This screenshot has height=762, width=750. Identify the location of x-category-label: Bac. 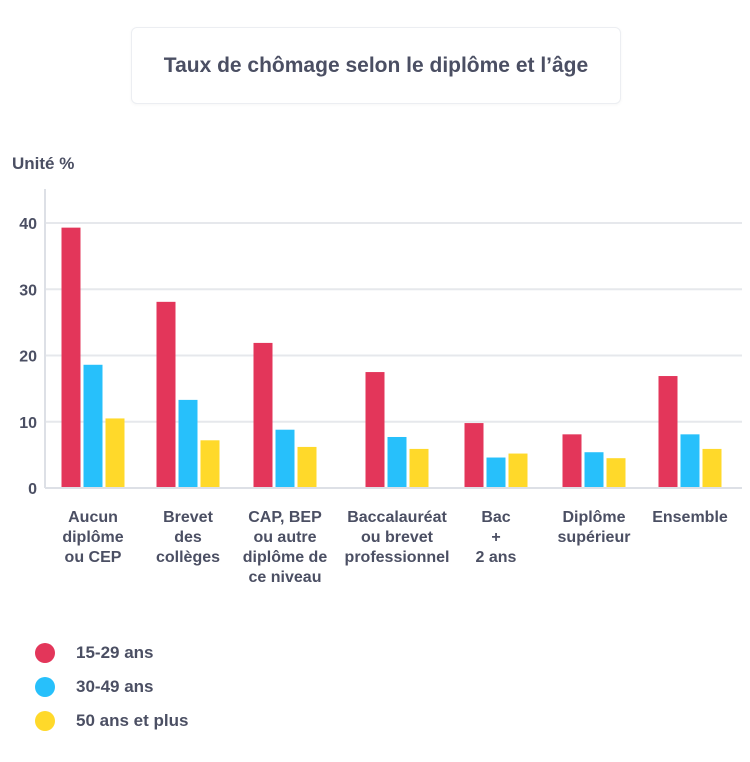
(495, 517).